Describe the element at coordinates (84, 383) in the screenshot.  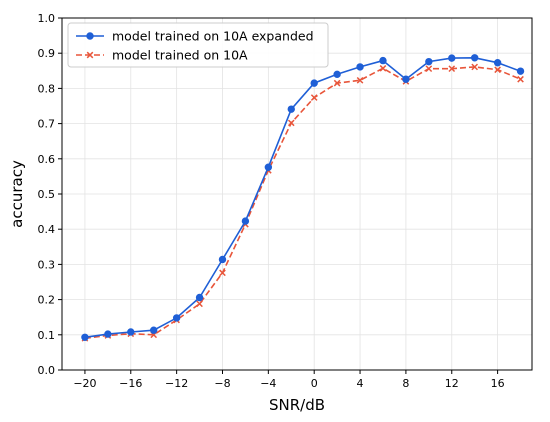
I see `x-tick-label: −20` at that location.